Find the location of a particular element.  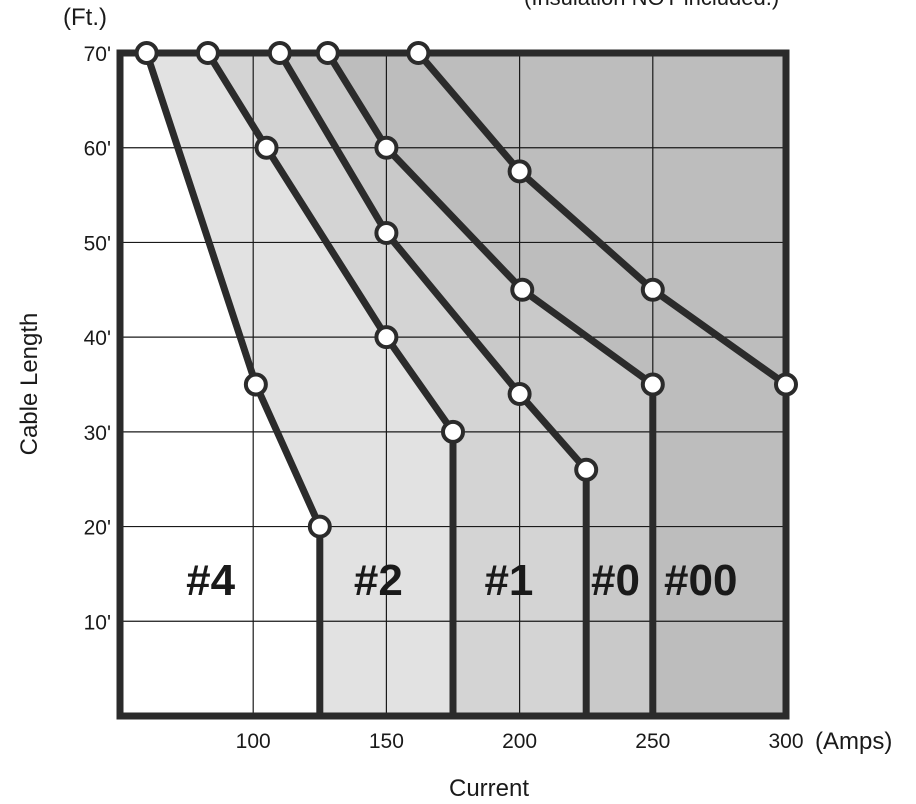

x-axis-title: Current is located at coordinates (489, 788).